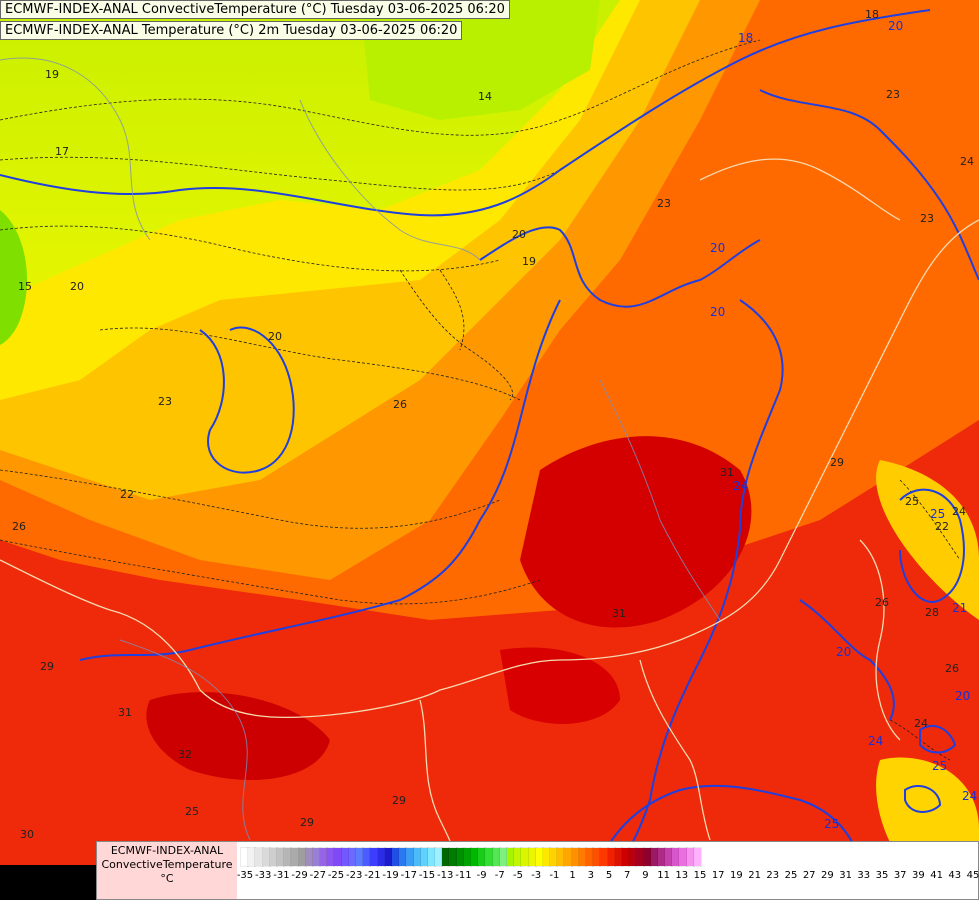 This screenshot has height=900, width=979. What do you see at coordinates (167, 850) in the screenshot?
I see `legend-title-line1: ECMWF-INDEX-ANAL` at bounding box center [167, 850].